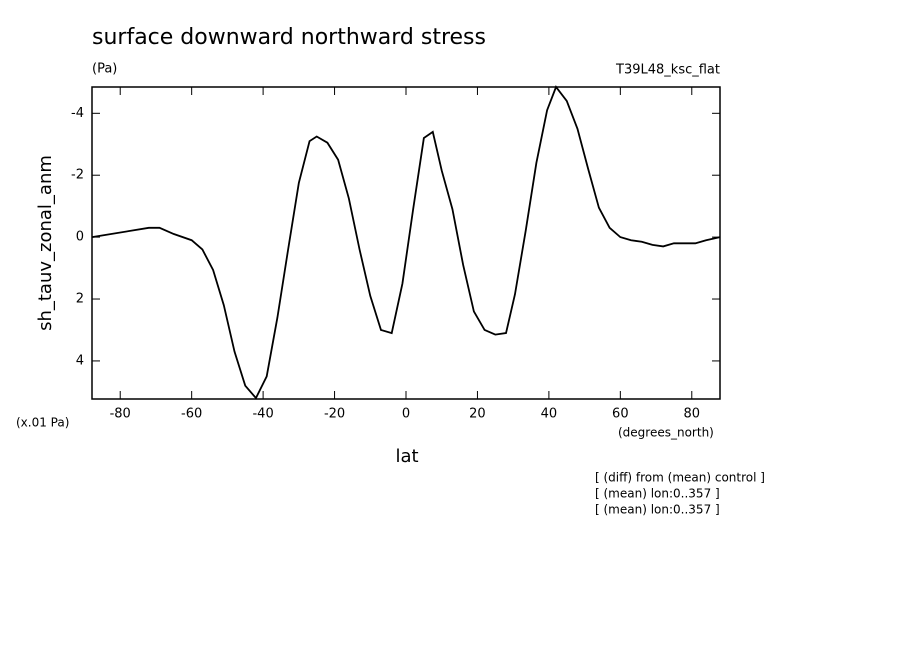 The width and height of the screenshot is (904, 654). Describe the element at coordinates (692, 414) in the screenshot. I see `x-tick-label: 80` at that location.